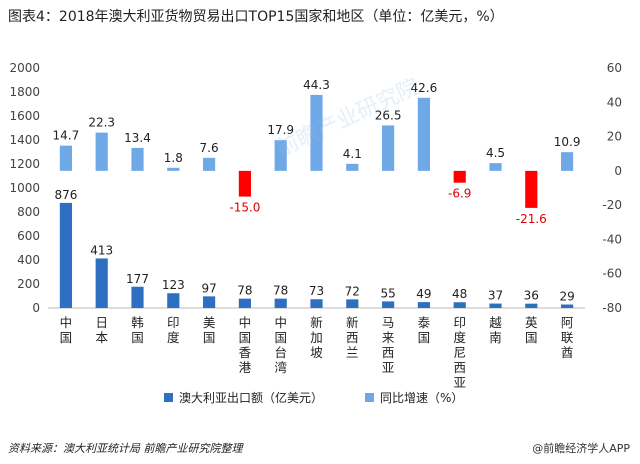 This screenshot has width=640, height=464. Describe the element at coordinates (24, 92) in the screenshot. I see `y-left-tick-label: 1800` at that location.